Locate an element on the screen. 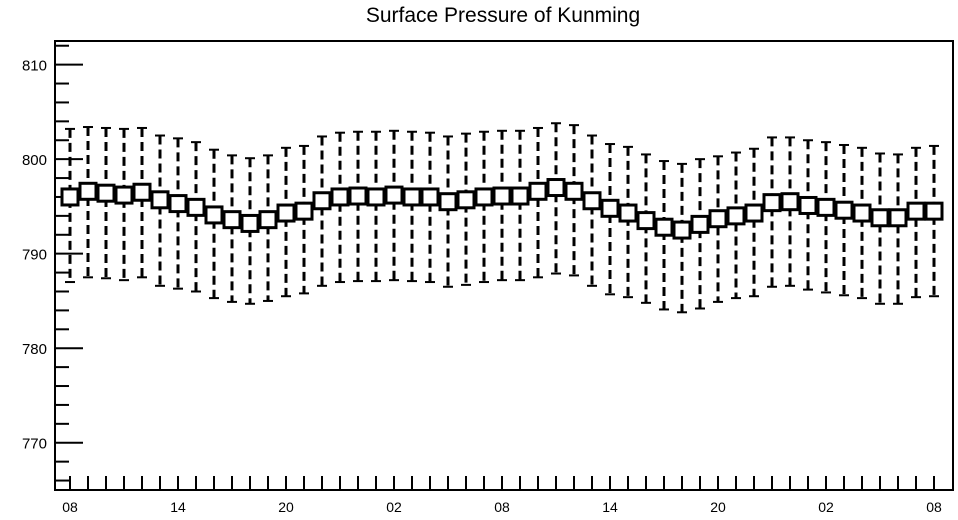  y-tick-label: 780 is located at coordinates (34, 349).